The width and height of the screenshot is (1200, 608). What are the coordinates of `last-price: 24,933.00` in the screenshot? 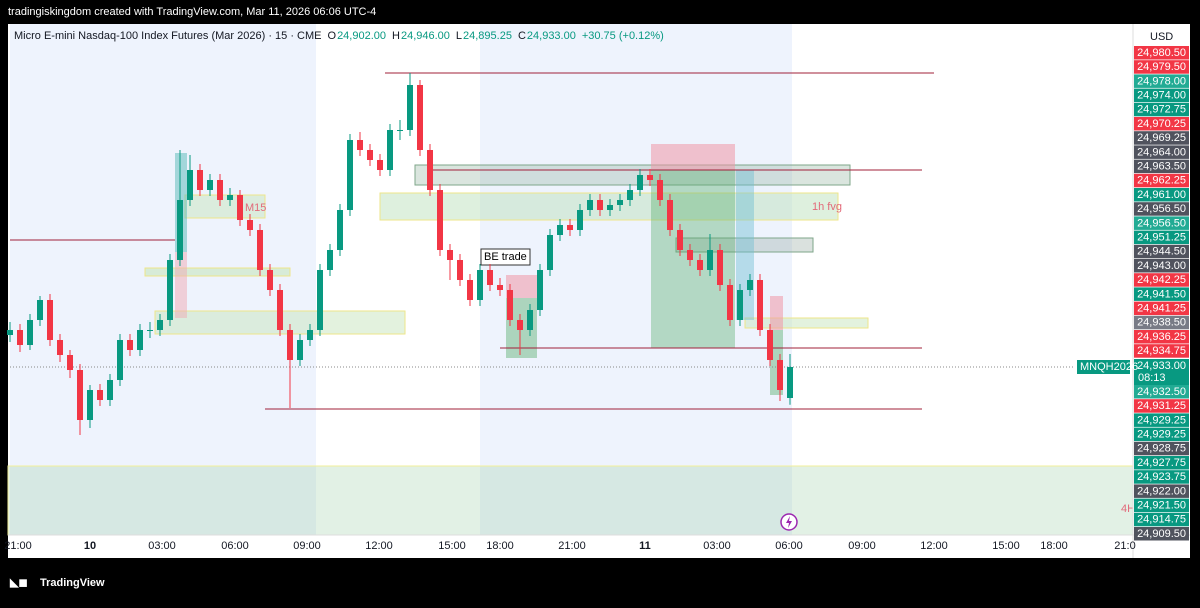 It's located at (1161, 366).